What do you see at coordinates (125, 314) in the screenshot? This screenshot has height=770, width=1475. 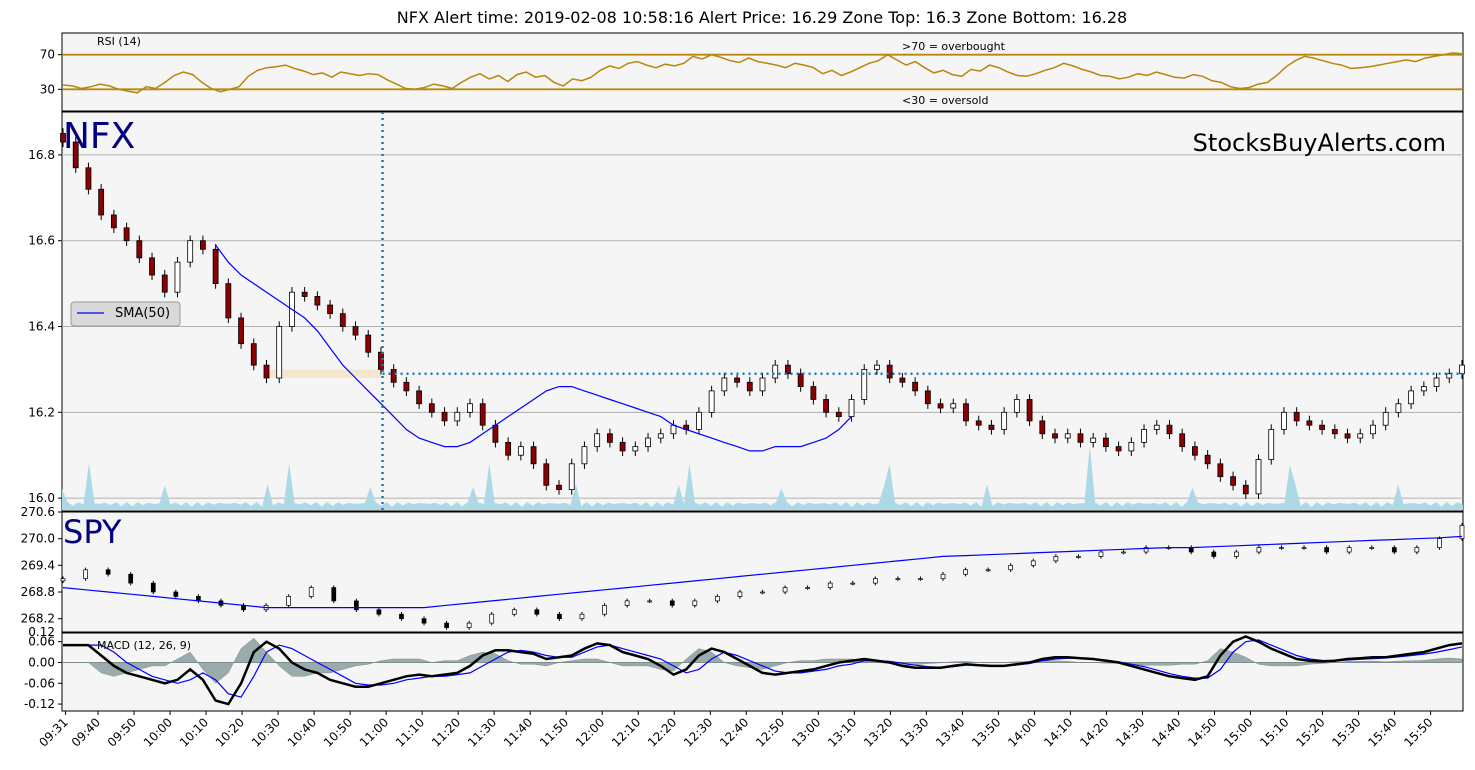 I see `sma-legend: SMA(50)` at bounding box center [125, 314].